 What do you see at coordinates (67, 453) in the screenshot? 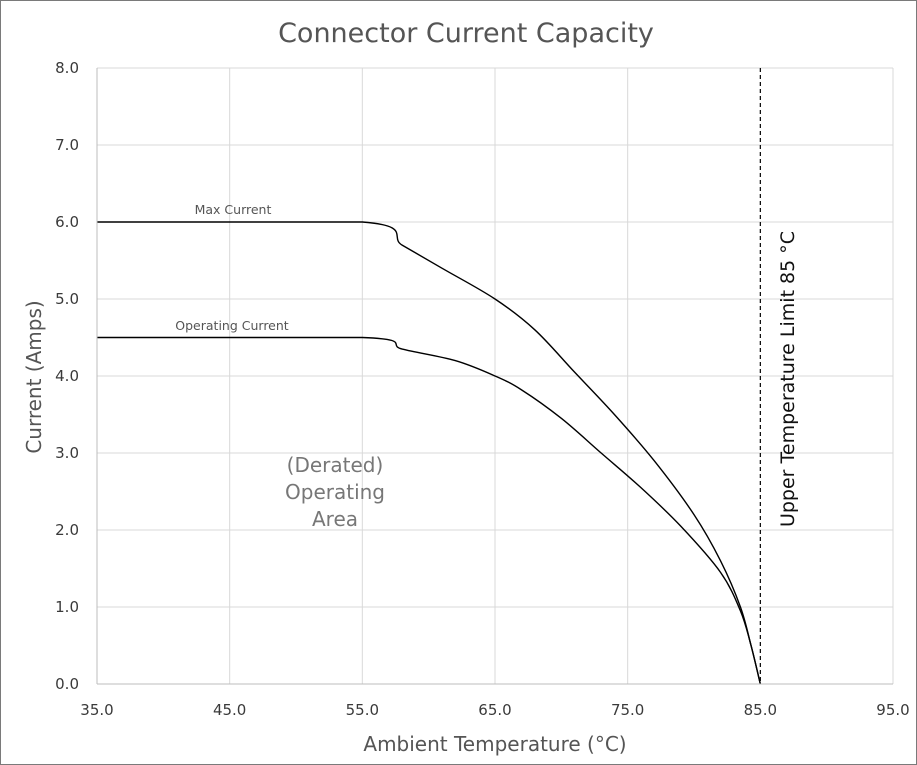
I see `y-tick-label: 3.0` at bounding box center [67, 453].